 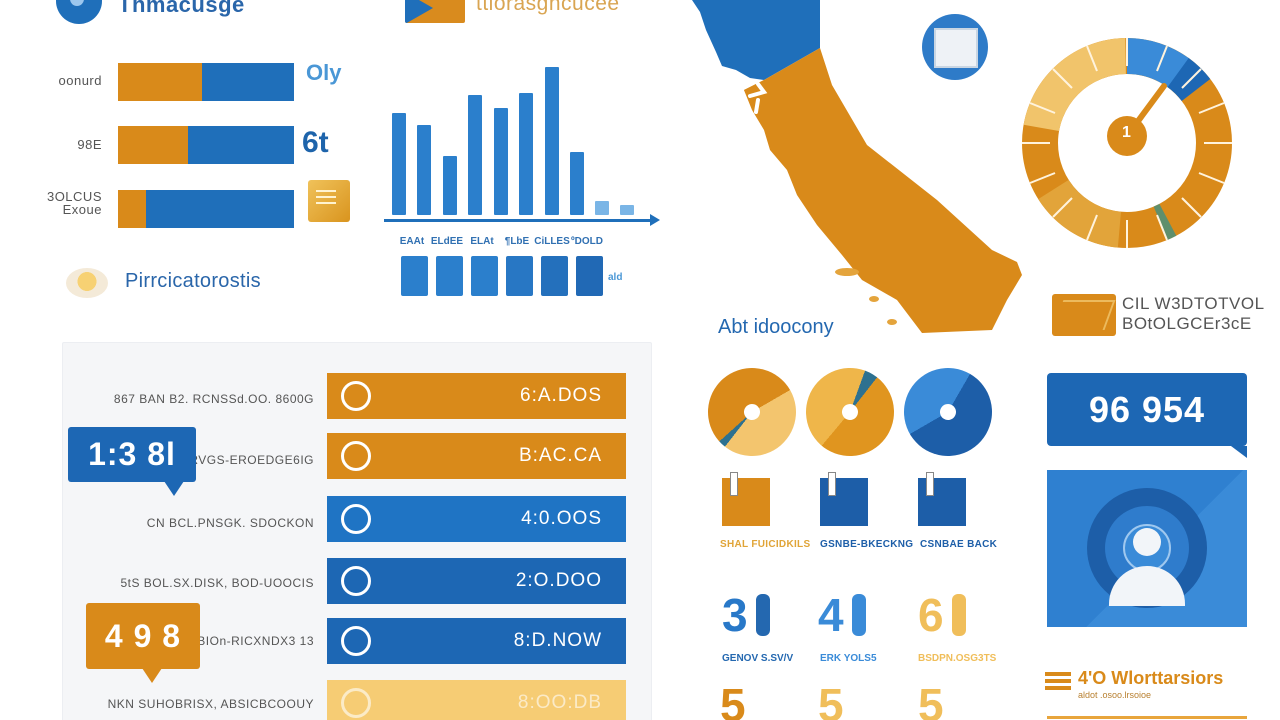 What do you see at coordinates (476, 396) in the screenshot?
I see `row-bar: 6:A.DOS` at bounding box center [476, 396].